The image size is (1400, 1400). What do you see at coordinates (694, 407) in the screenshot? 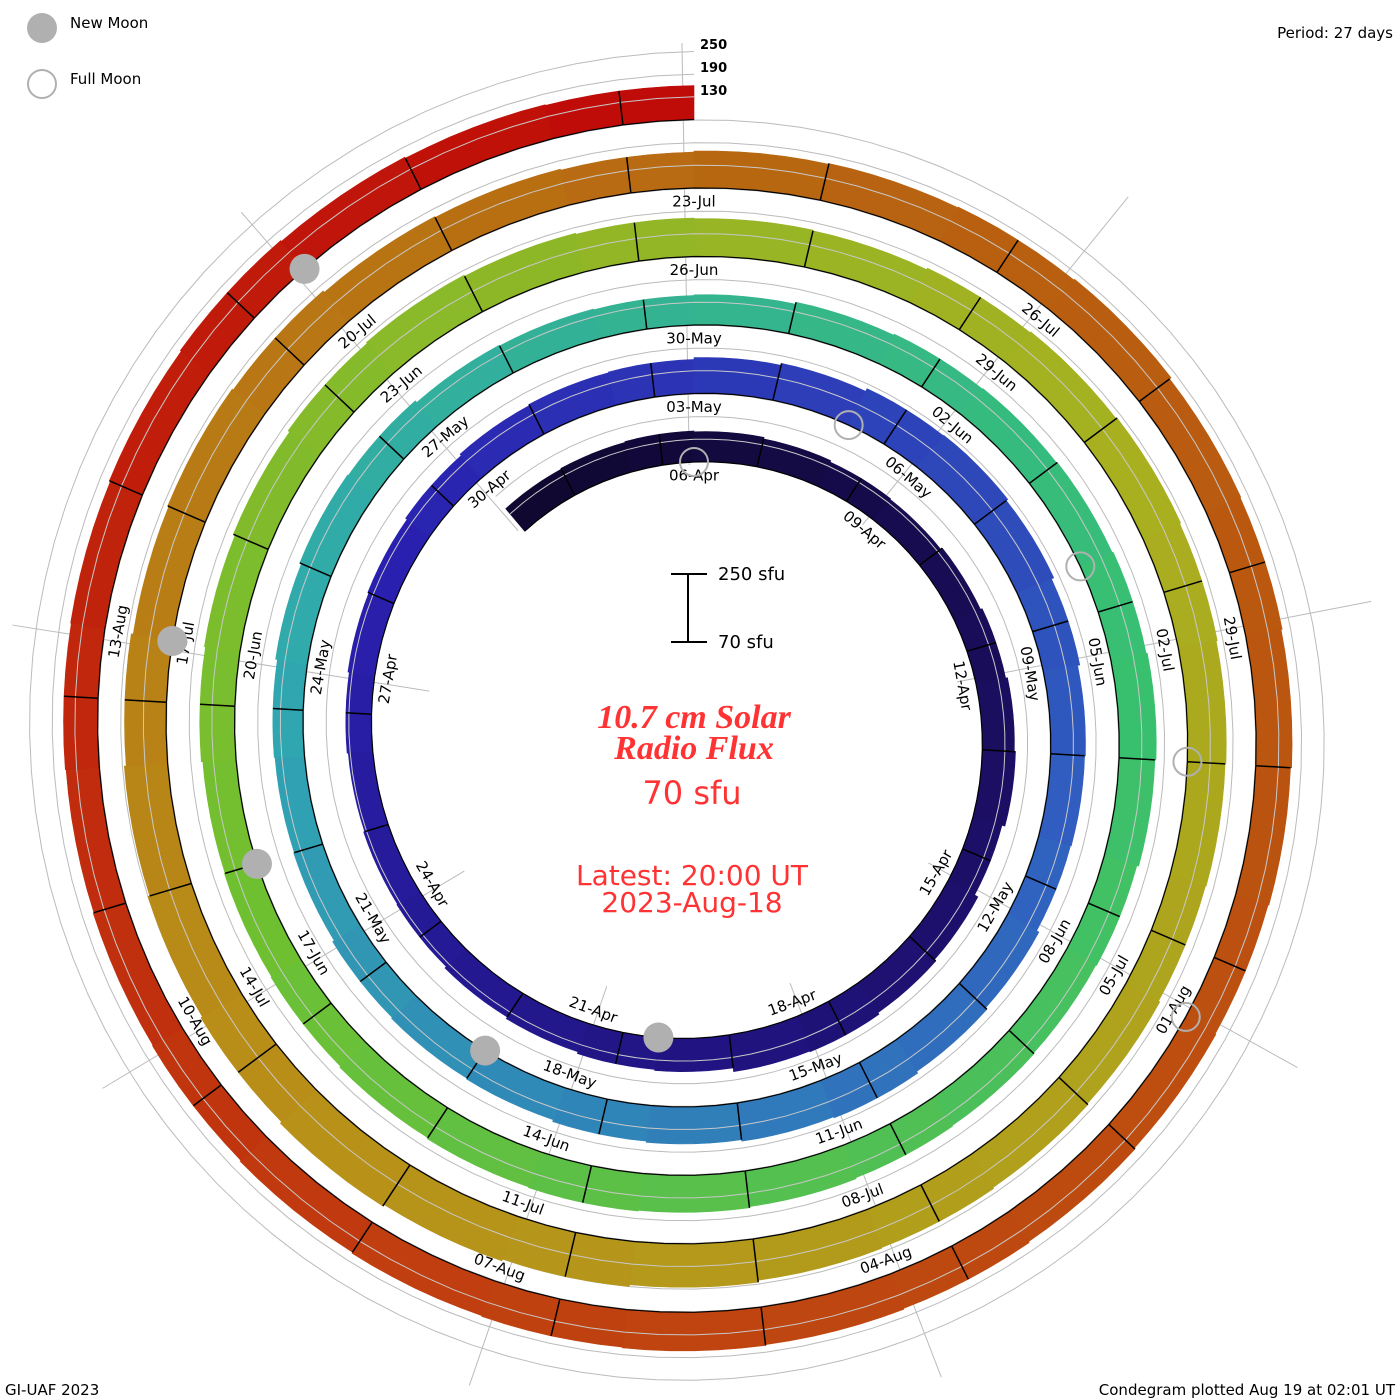
I see `date-label: 03-May` at bounding box center [694, 407].